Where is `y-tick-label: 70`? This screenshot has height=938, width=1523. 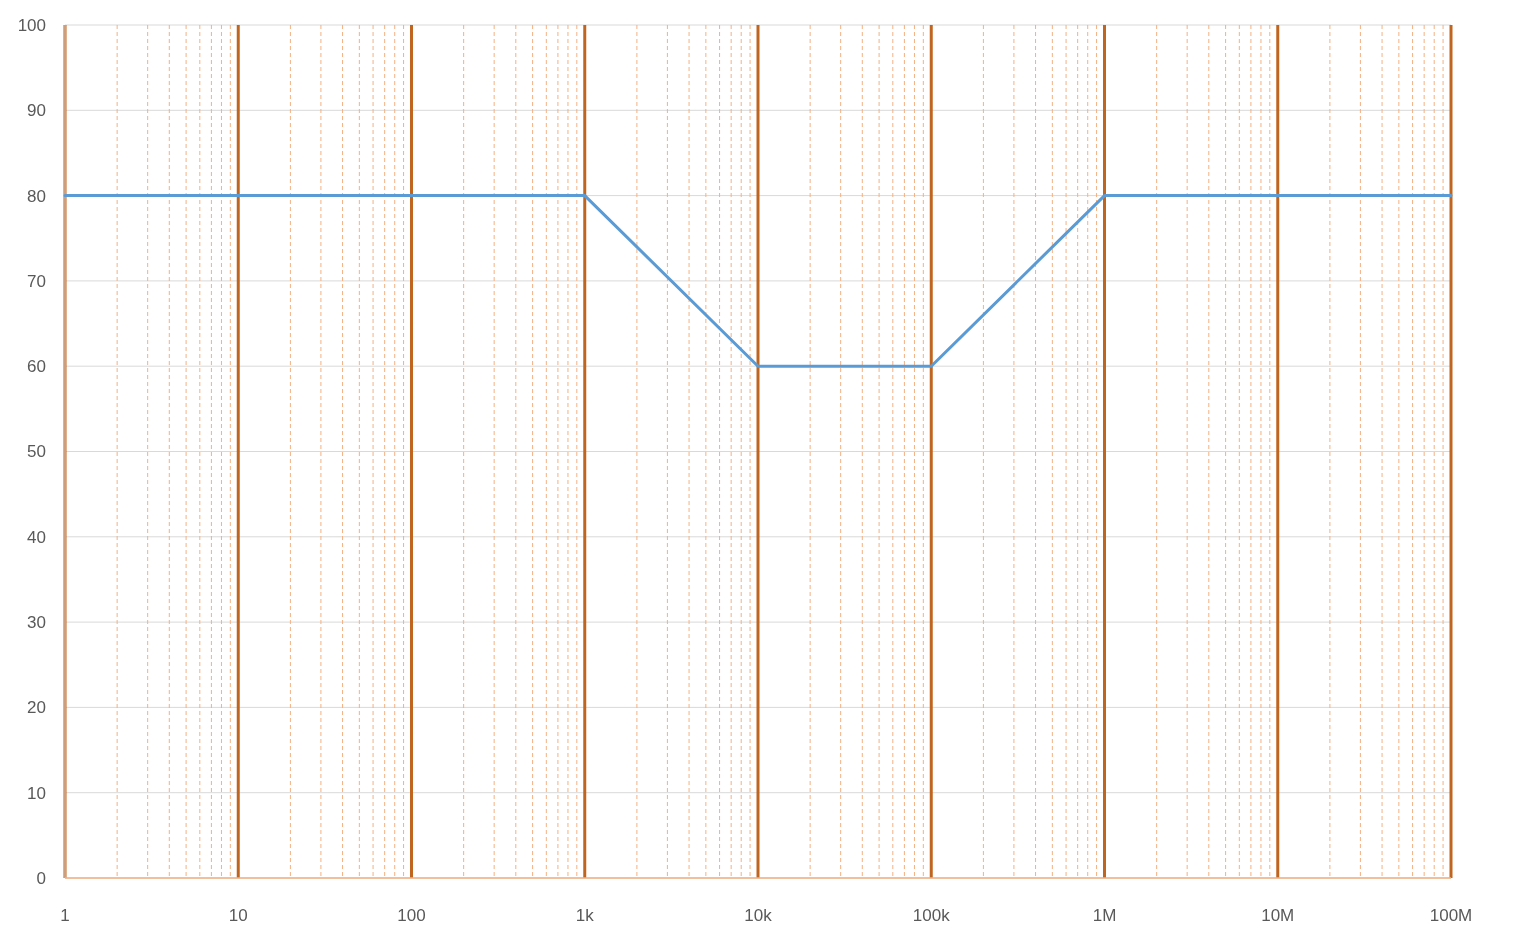 y-tick-label: 70 is located at coordinates (36, 281).